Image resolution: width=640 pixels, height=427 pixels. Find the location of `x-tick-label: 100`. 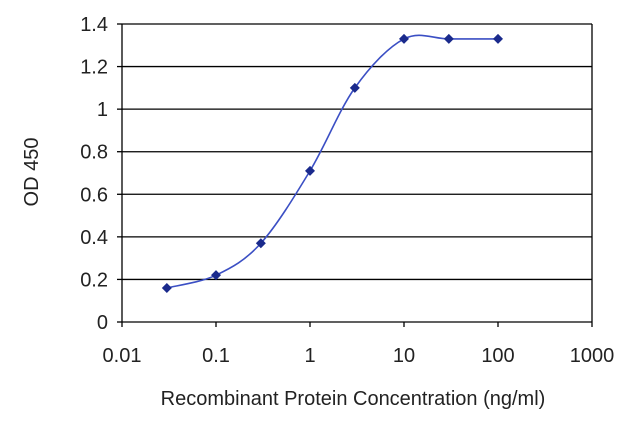

x-tick-label: 100 is located at coordinates (497, 356).